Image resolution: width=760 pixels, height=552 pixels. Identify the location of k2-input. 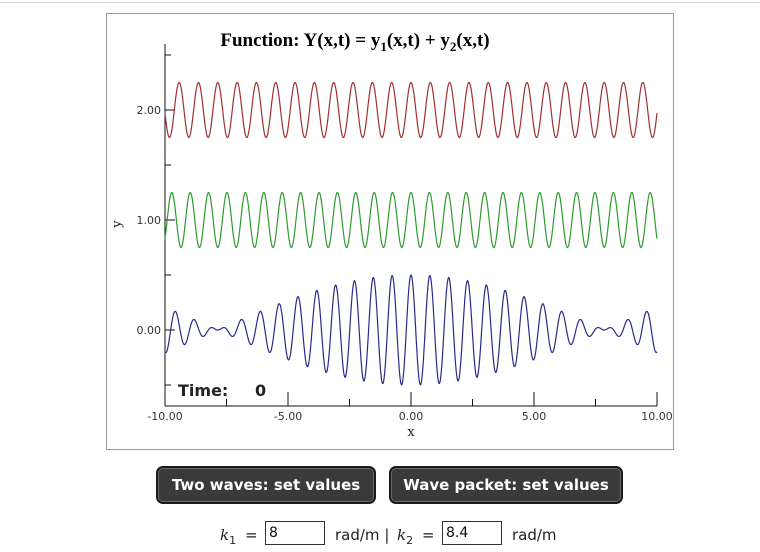
(472, 533).